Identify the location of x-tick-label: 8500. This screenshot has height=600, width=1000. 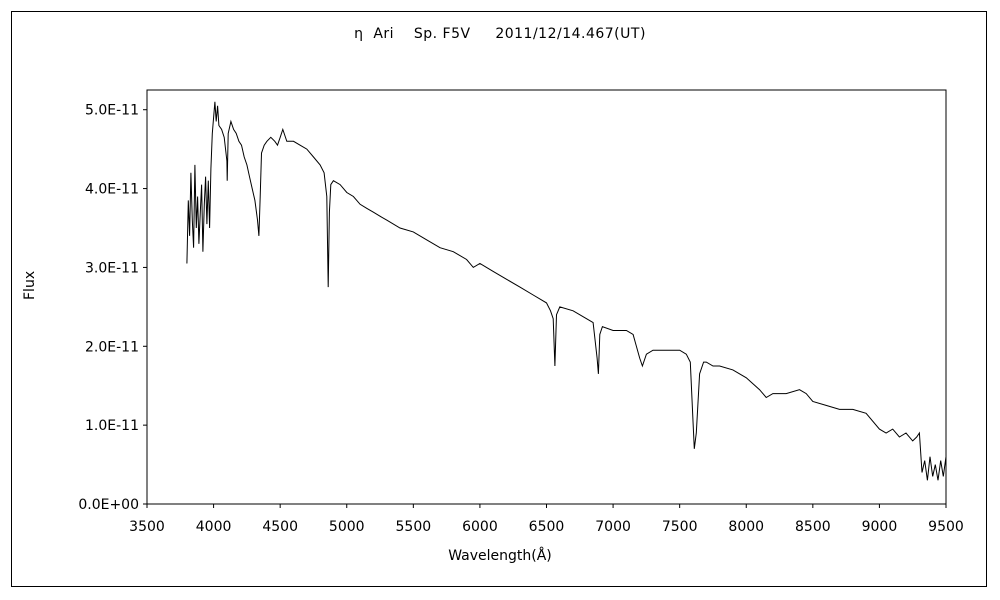
(813, 527).